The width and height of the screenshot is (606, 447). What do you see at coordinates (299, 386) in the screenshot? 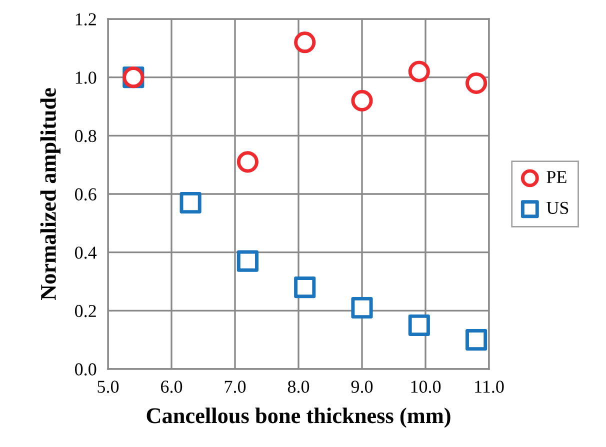
I see `x-tick-label: 8.0` at bounding box center [299, 386].